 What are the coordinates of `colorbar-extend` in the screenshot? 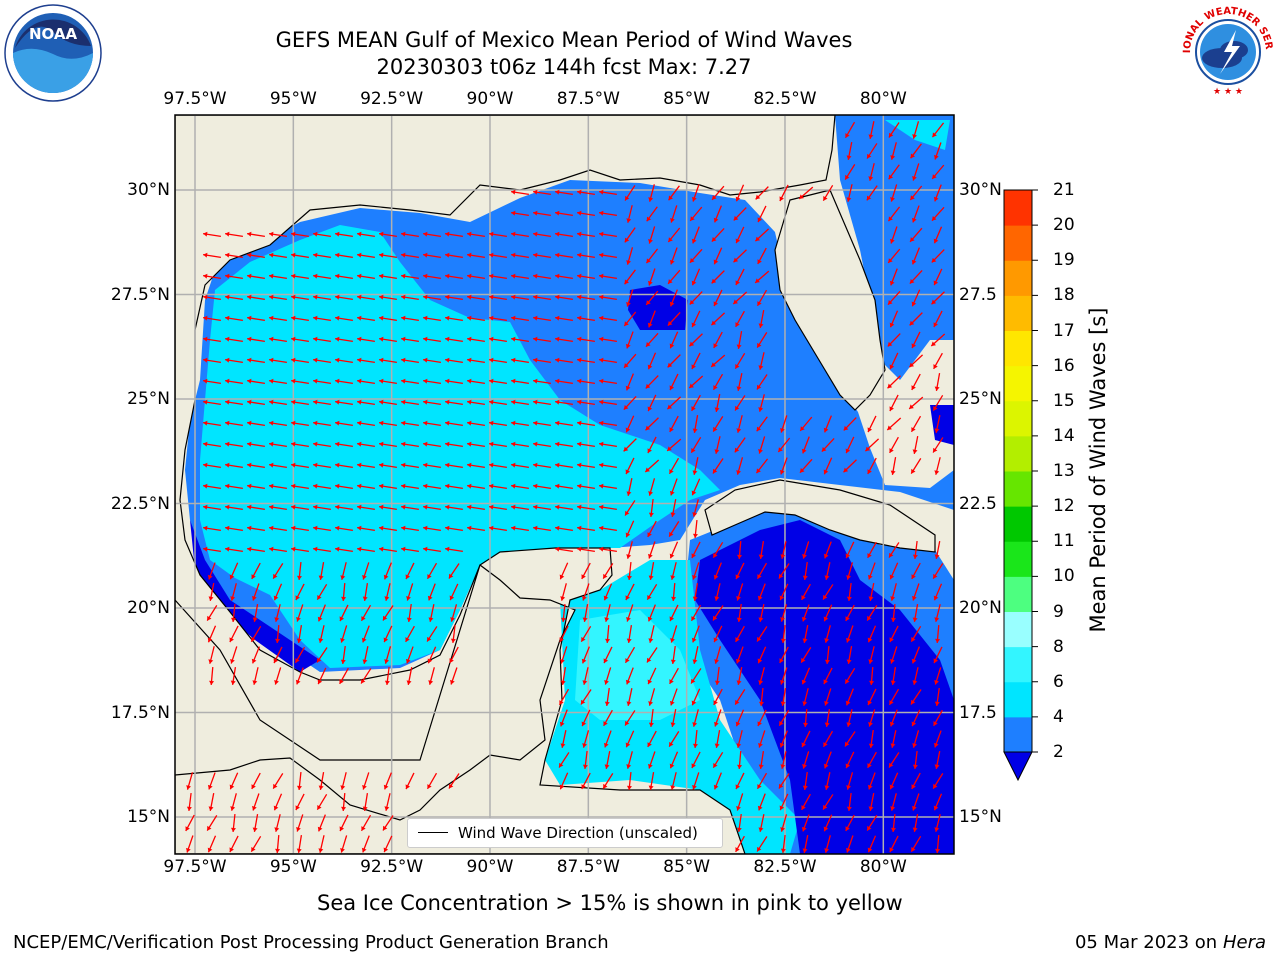 It's located at (1018, 766).